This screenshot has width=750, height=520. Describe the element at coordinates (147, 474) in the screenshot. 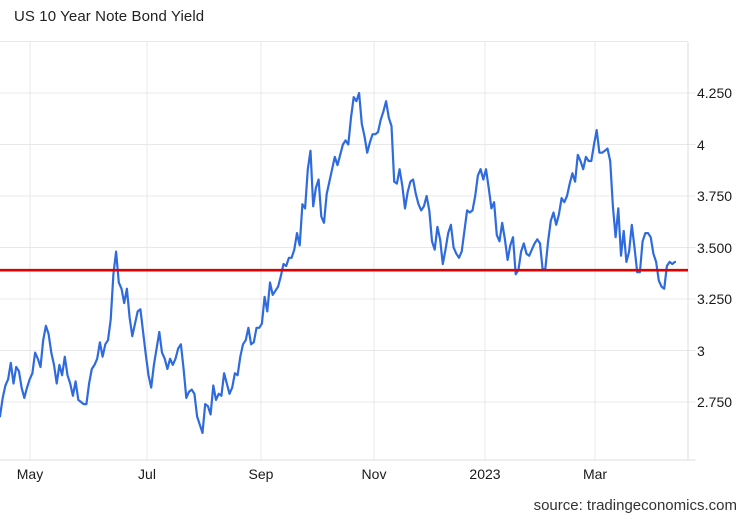

I see `x-axis-tick-label: Jul` at that location.